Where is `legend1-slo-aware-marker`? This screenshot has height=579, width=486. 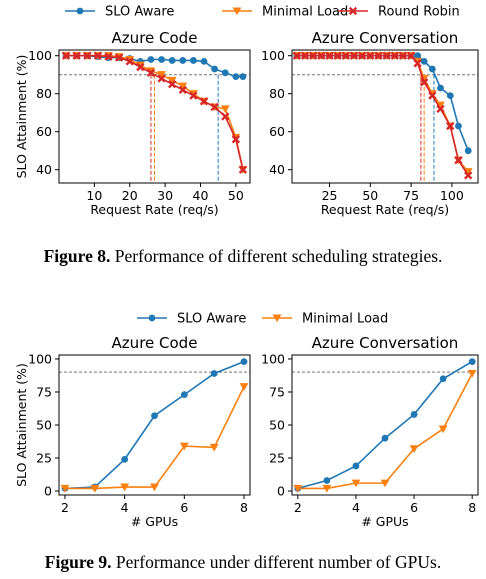 legend1-slo-aware-marker is located at coordinates (80, 11).